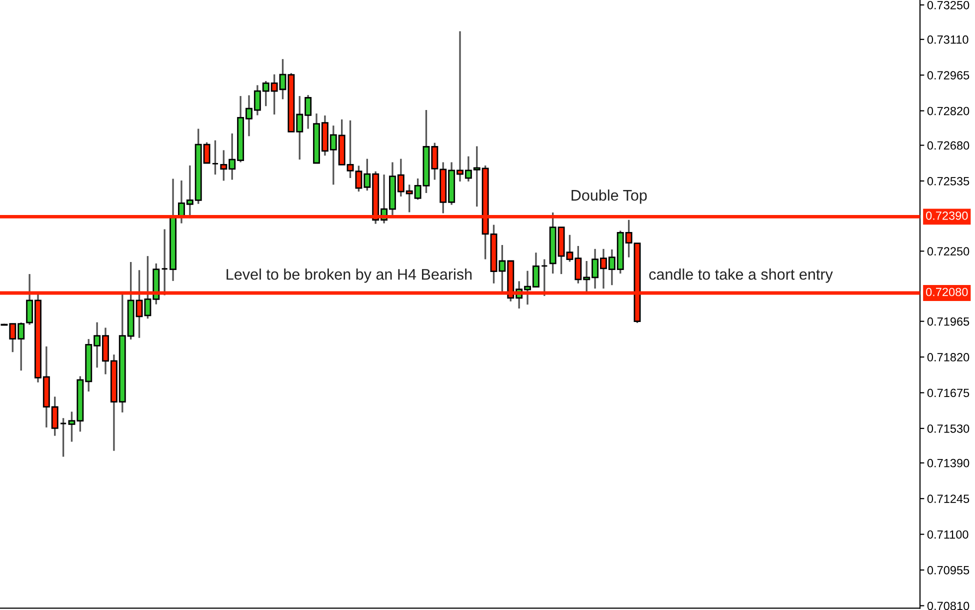 The image size is (975, 610). I want to click on y-tick-label: 0.73250, so click(948, 5).